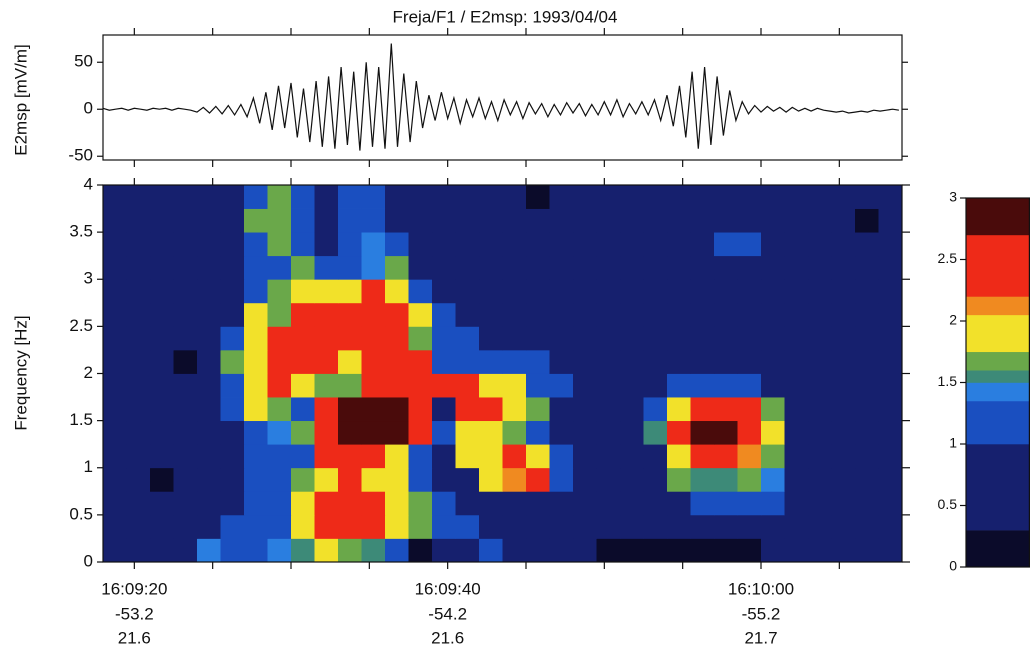 The width and height of the screenshot is (1030, 663). What do you see at coordinates (88, 278) in the screenshot?
I see `y-tick-label: 3` at bounding box center [88, 278].